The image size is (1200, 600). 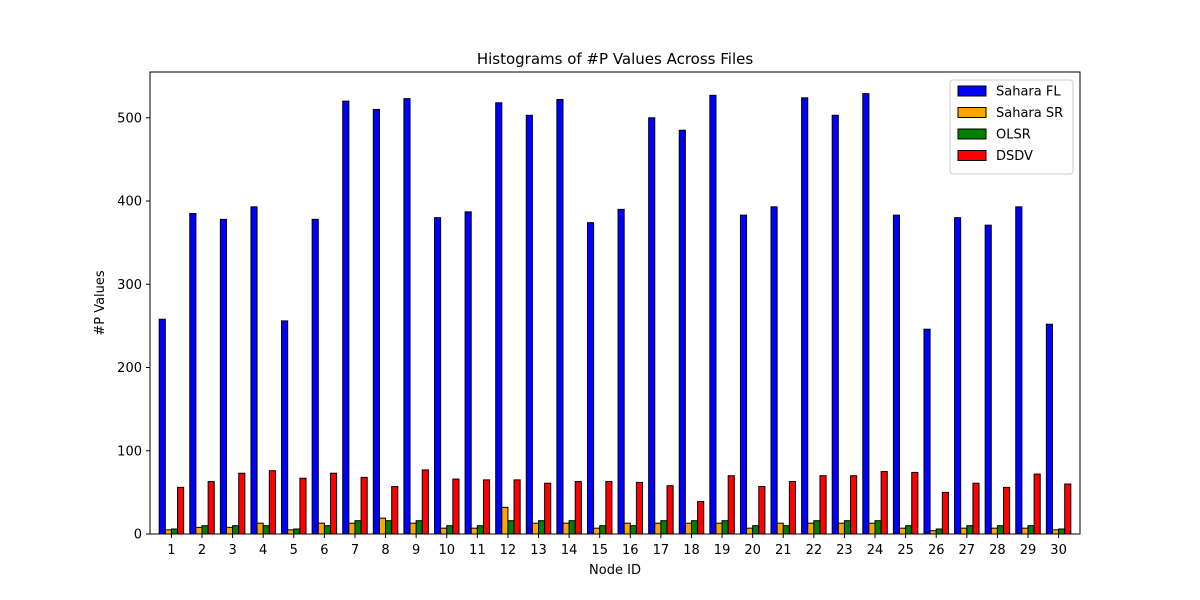 What do you see at coordinates (814, 550) in the screenshot?
I see `x-tick-label: 22` at bounding box center [814, 550].